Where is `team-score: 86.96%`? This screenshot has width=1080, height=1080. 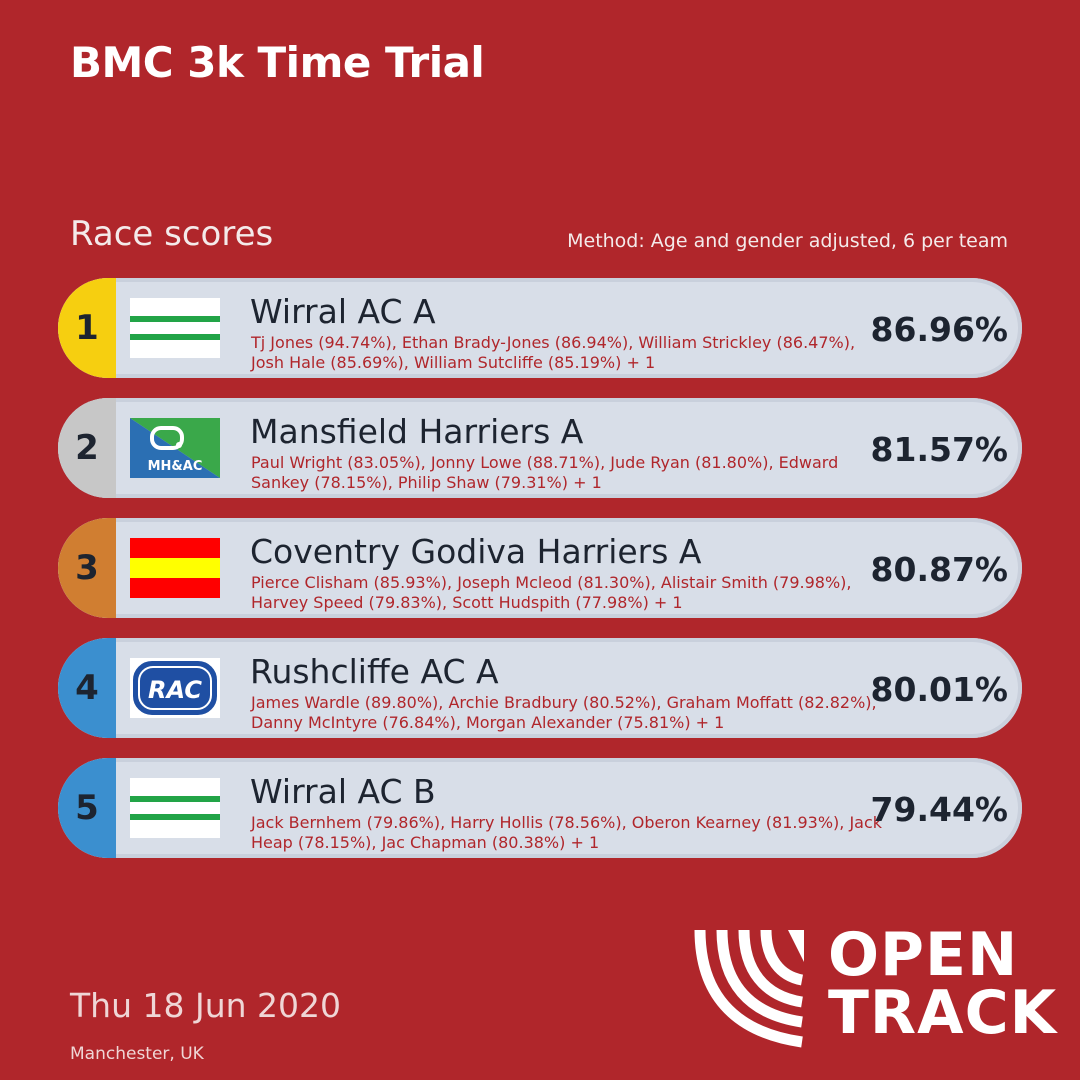 team-score: 86.96% is located at coordinates (939, 329).